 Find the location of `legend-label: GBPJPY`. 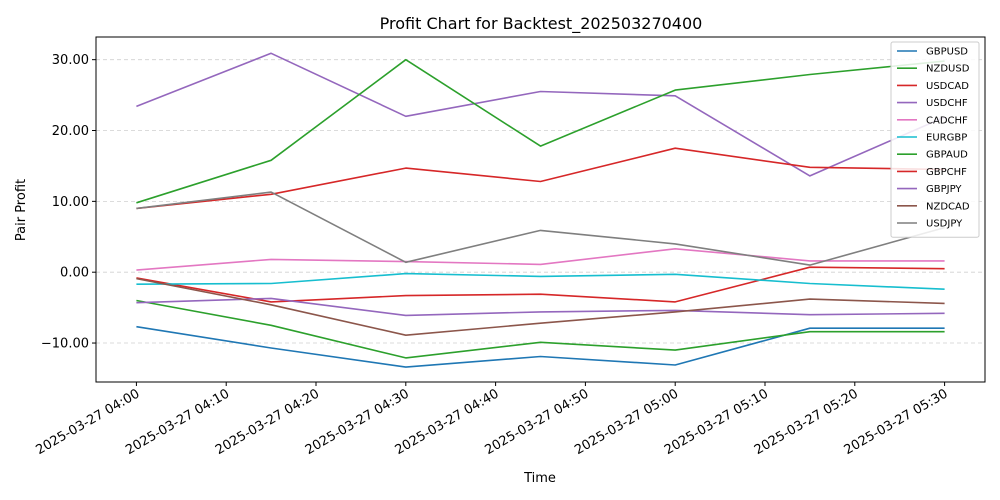

legend-label: GBPJPY is located at coordinates (944, 189).